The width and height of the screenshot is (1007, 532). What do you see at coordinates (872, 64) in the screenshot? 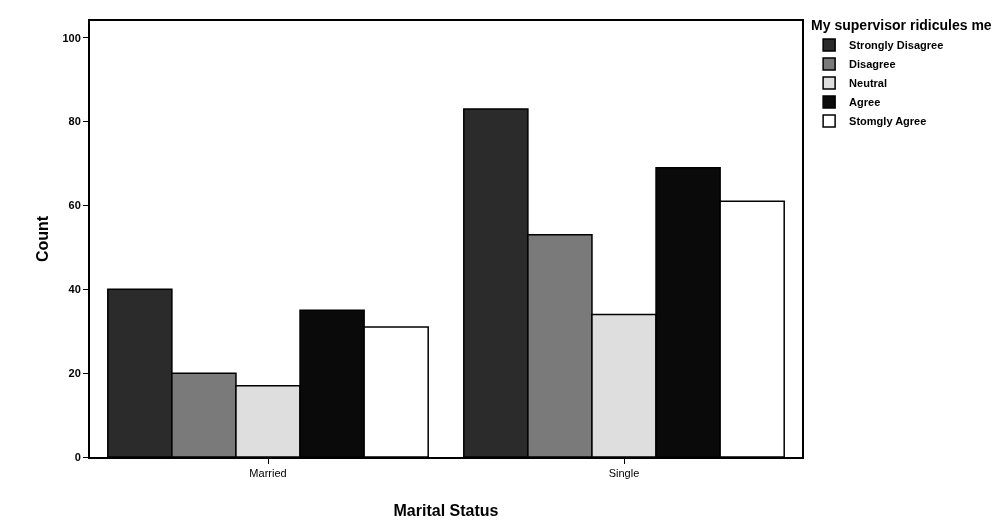
I see `legend-label: Disagree` at bounding box center [872, 64].